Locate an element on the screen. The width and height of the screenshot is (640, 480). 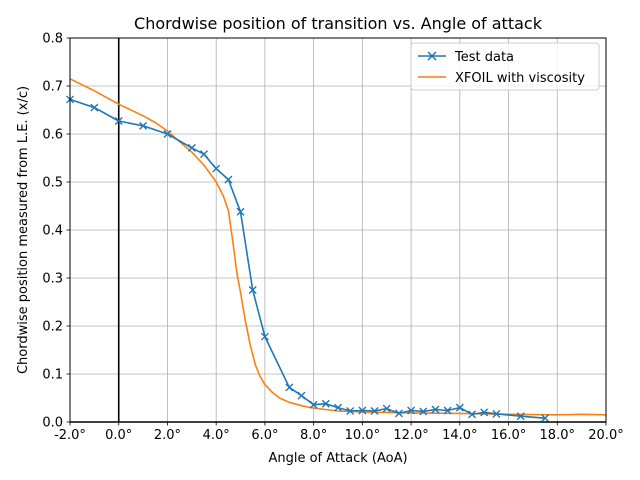
legend-marker-test-data is located at coordinates (432, 56).